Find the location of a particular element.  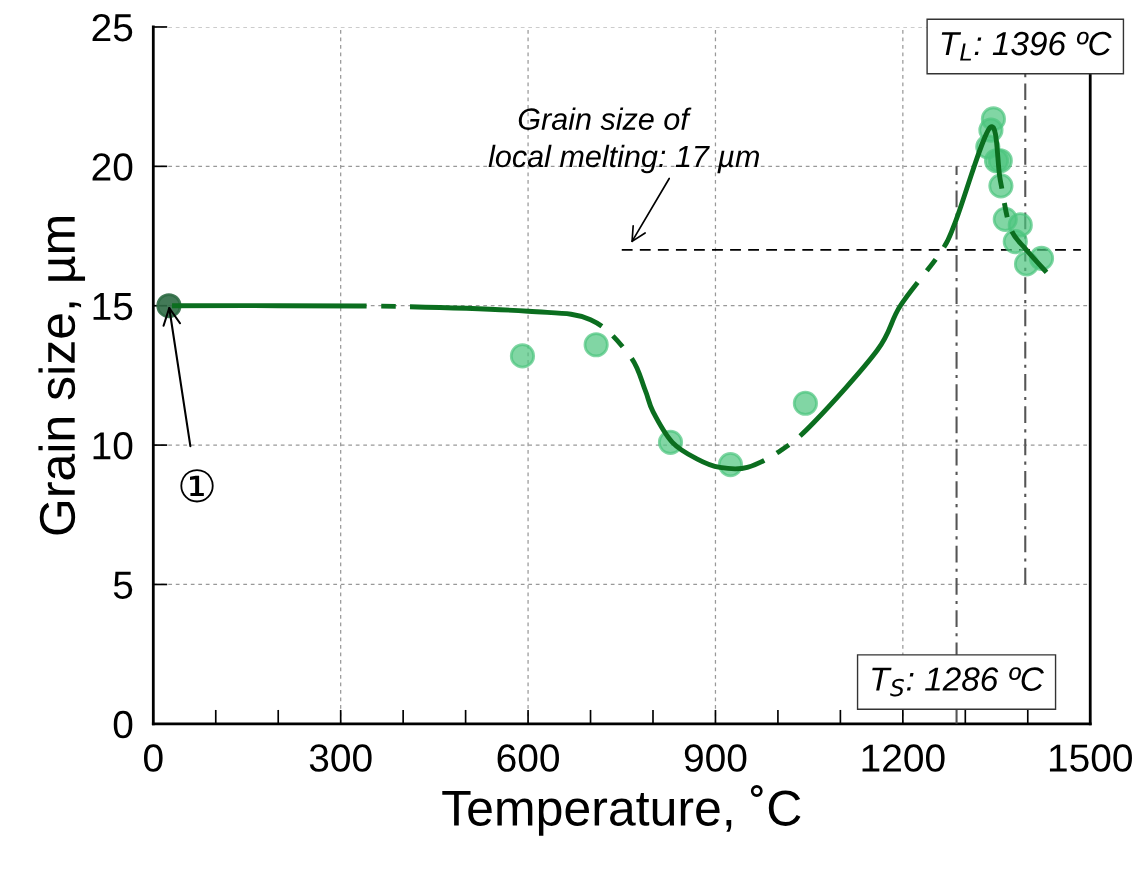

annotation: Grain size of local melting: 17 µm is located at coordinates (624, 140).